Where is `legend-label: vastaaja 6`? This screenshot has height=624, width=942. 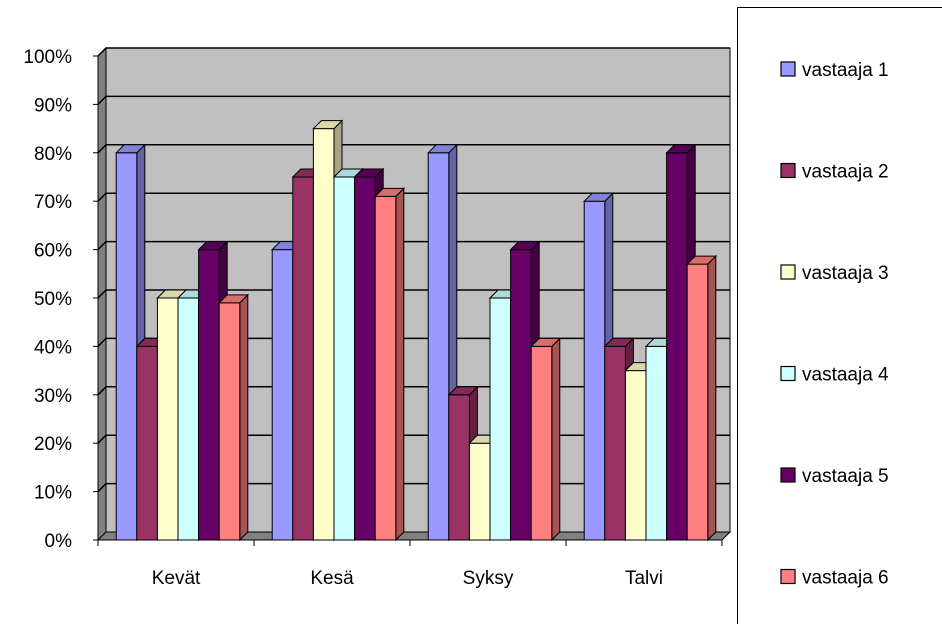 legend-label: vastaaja 6 is located at coordinates (845, 578).